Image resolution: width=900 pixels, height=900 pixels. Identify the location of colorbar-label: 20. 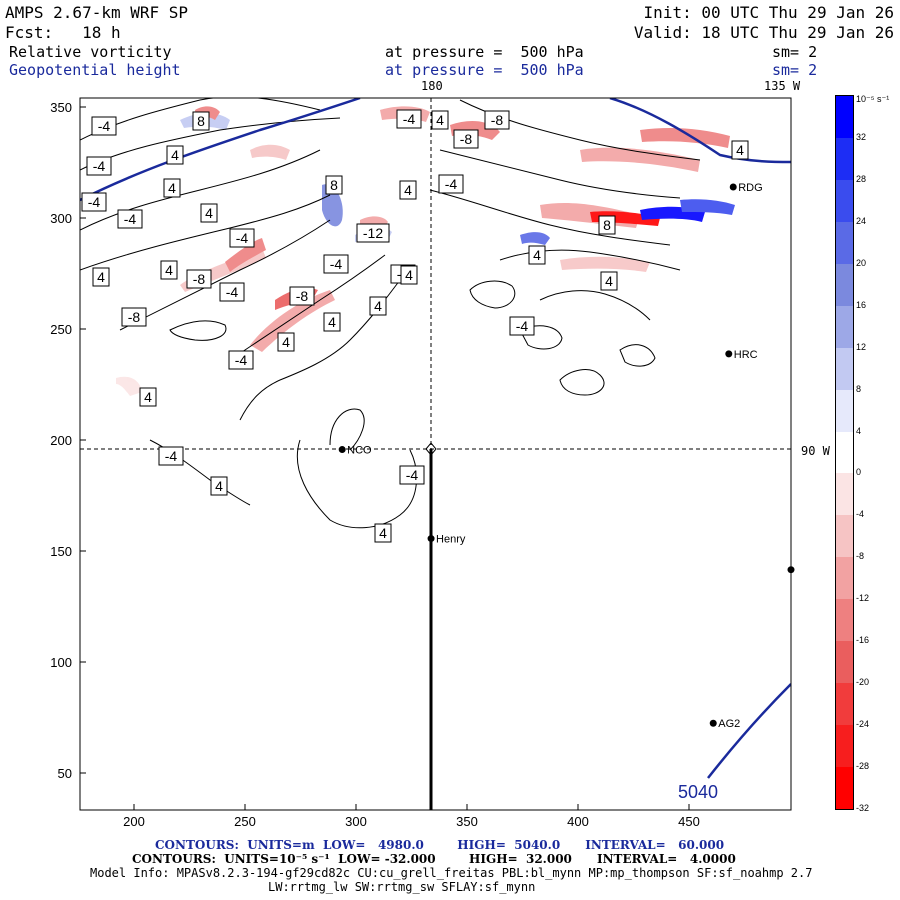
(861, 262).